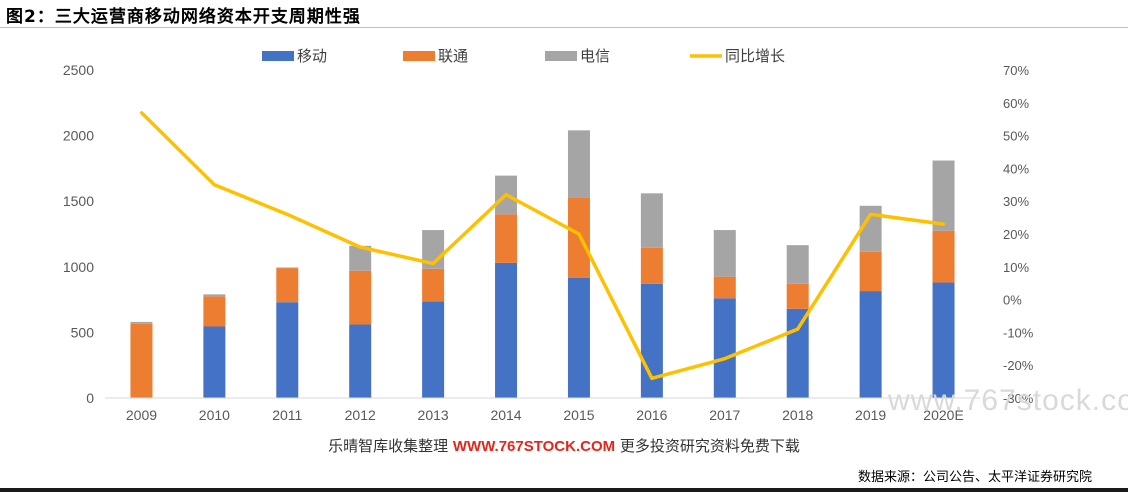 The height and width of the screenshot is (492, 1128). What do you see at coordinates (1016, 103) in the screenshot?
I see `y-right-tick: 60%` at bounding box center [1016, 103].